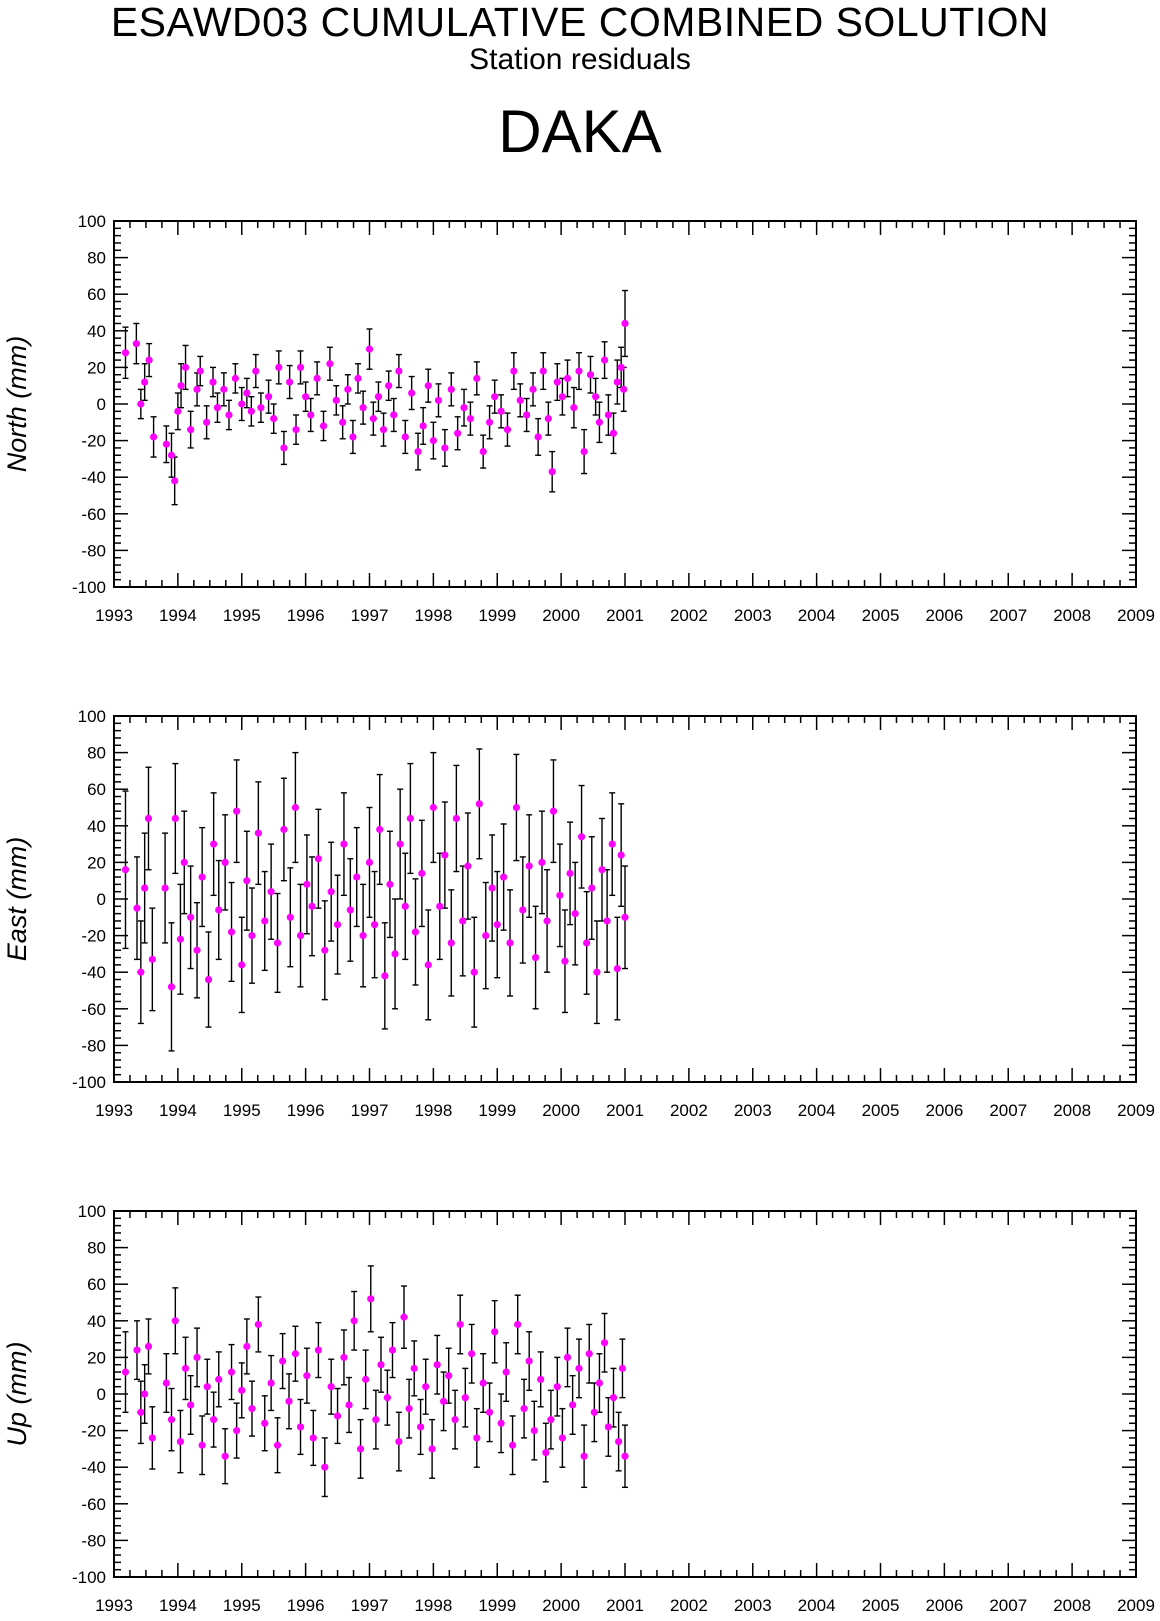 Image resolution: width=1160 pixels, height=1621 pixels. What do you see at coordinates (580, 131) in the screenshot?
I see `station-name: DAKA` at bounding box center [580, 131].